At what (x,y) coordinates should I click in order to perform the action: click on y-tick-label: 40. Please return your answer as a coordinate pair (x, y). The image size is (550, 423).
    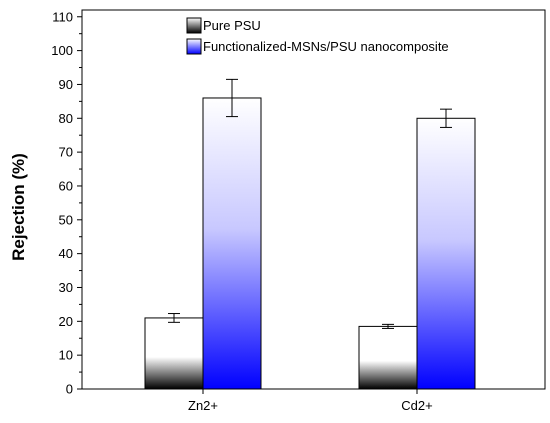
    Looking at the image, I should click on (66, 253).